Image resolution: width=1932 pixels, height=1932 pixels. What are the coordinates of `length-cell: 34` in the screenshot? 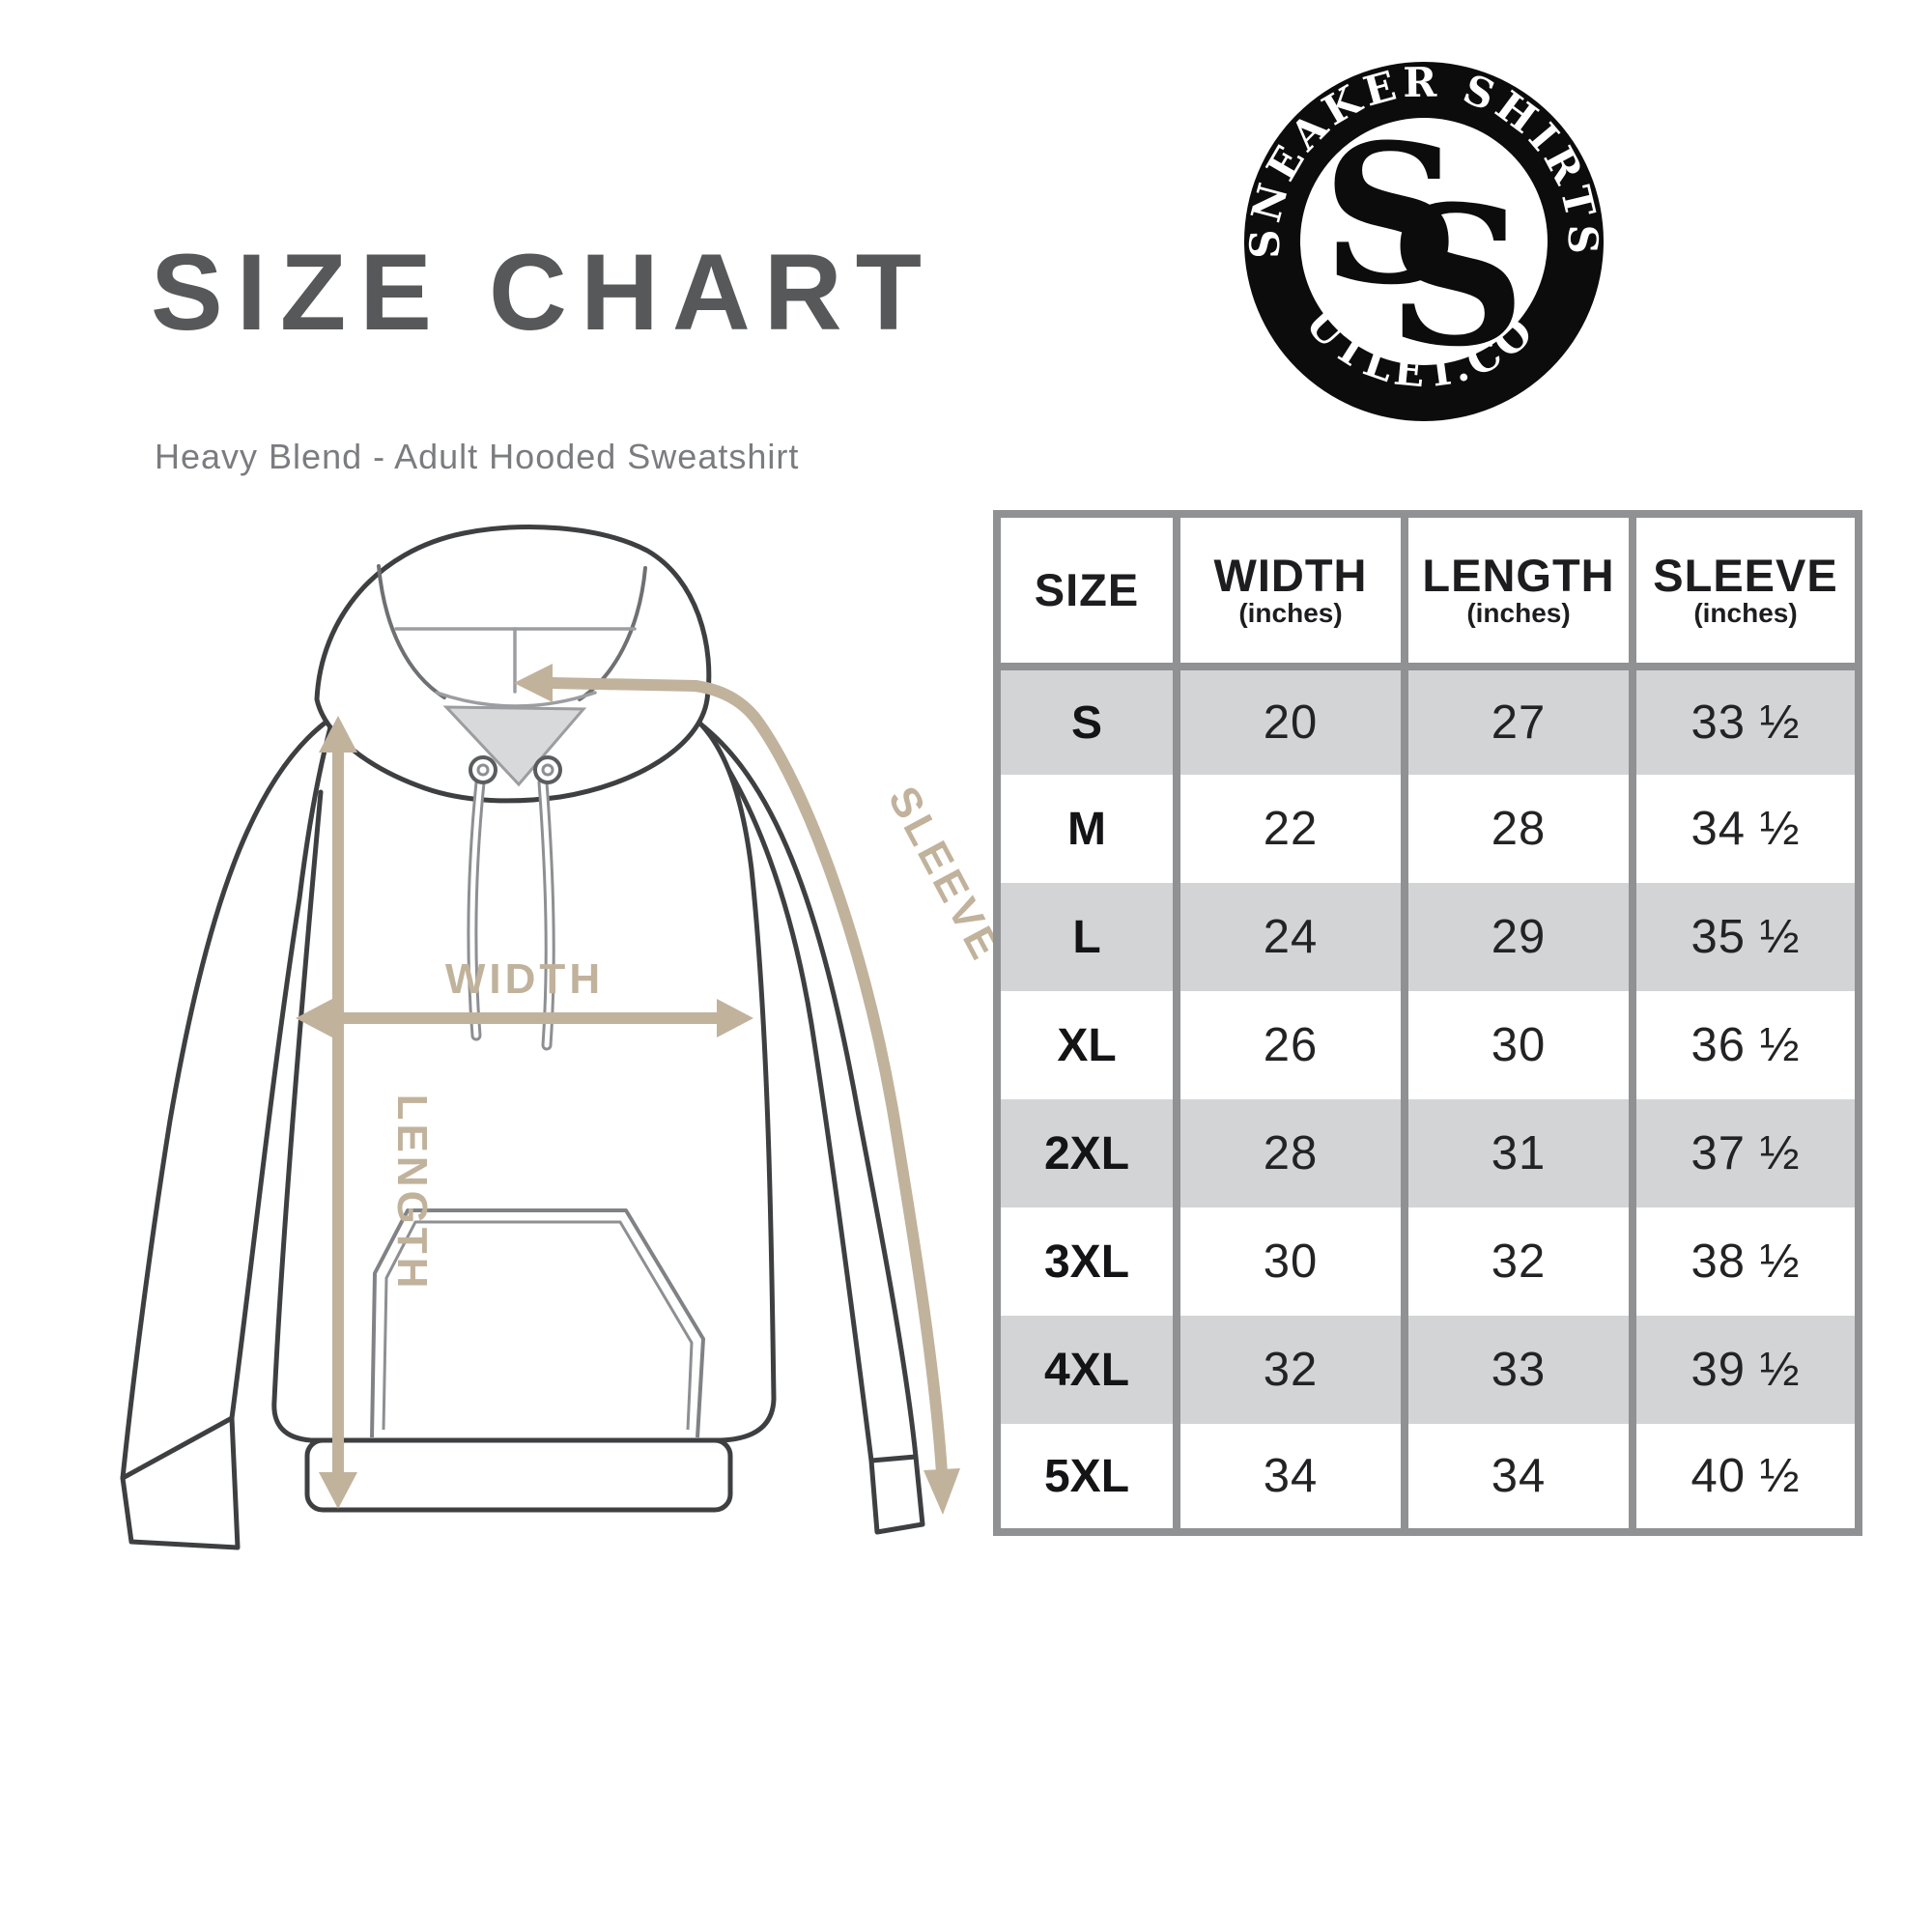 It's located at (1518, 1478).